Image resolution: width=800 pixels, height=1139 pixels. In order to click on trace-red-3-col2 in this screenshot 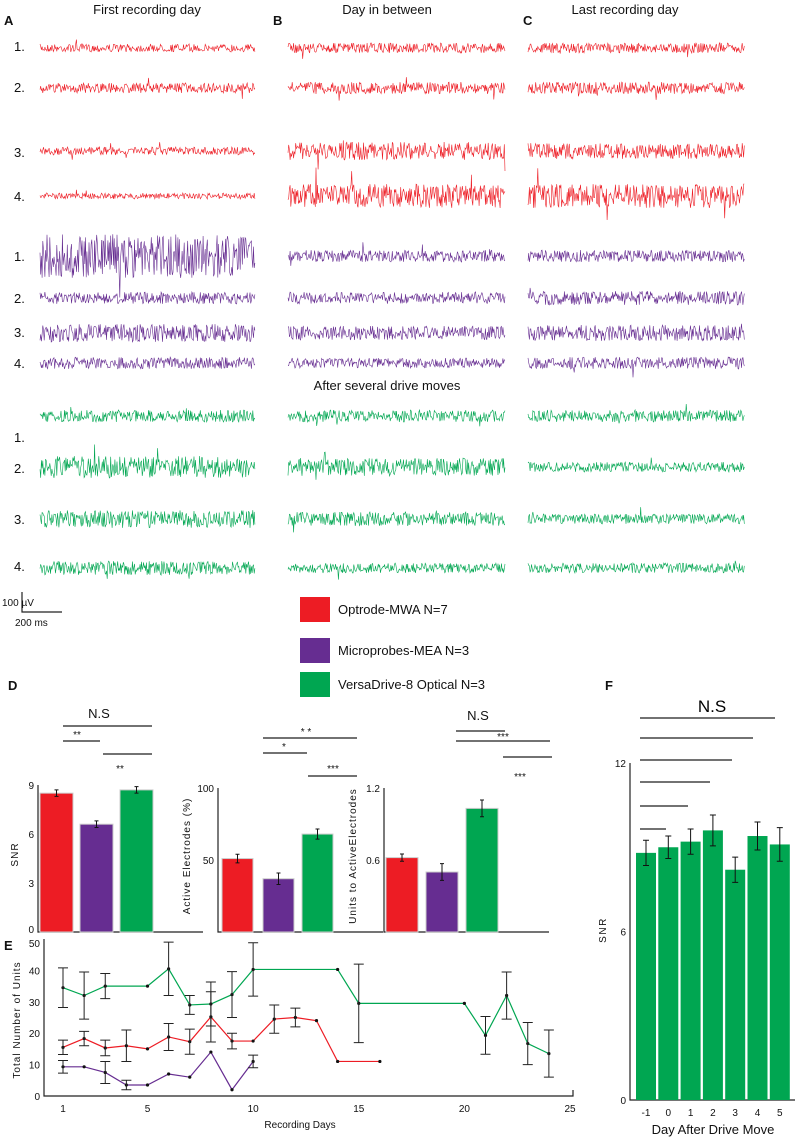, I will do `click(396, 156)`.